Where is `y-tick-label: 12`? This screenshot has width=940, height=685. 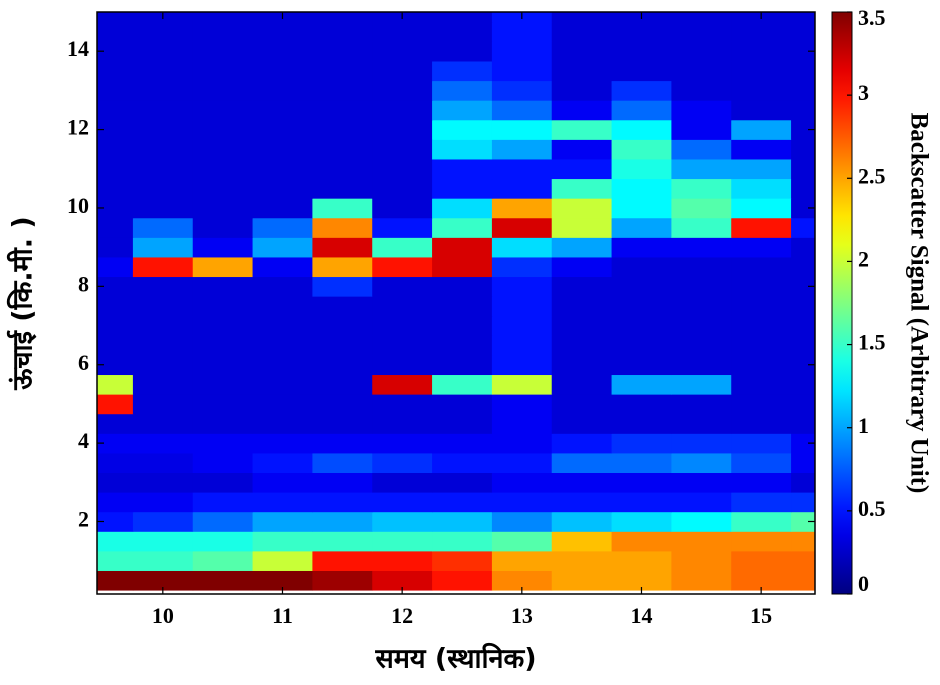 y-tick-label: 12 is located at coordinates (78, 127).